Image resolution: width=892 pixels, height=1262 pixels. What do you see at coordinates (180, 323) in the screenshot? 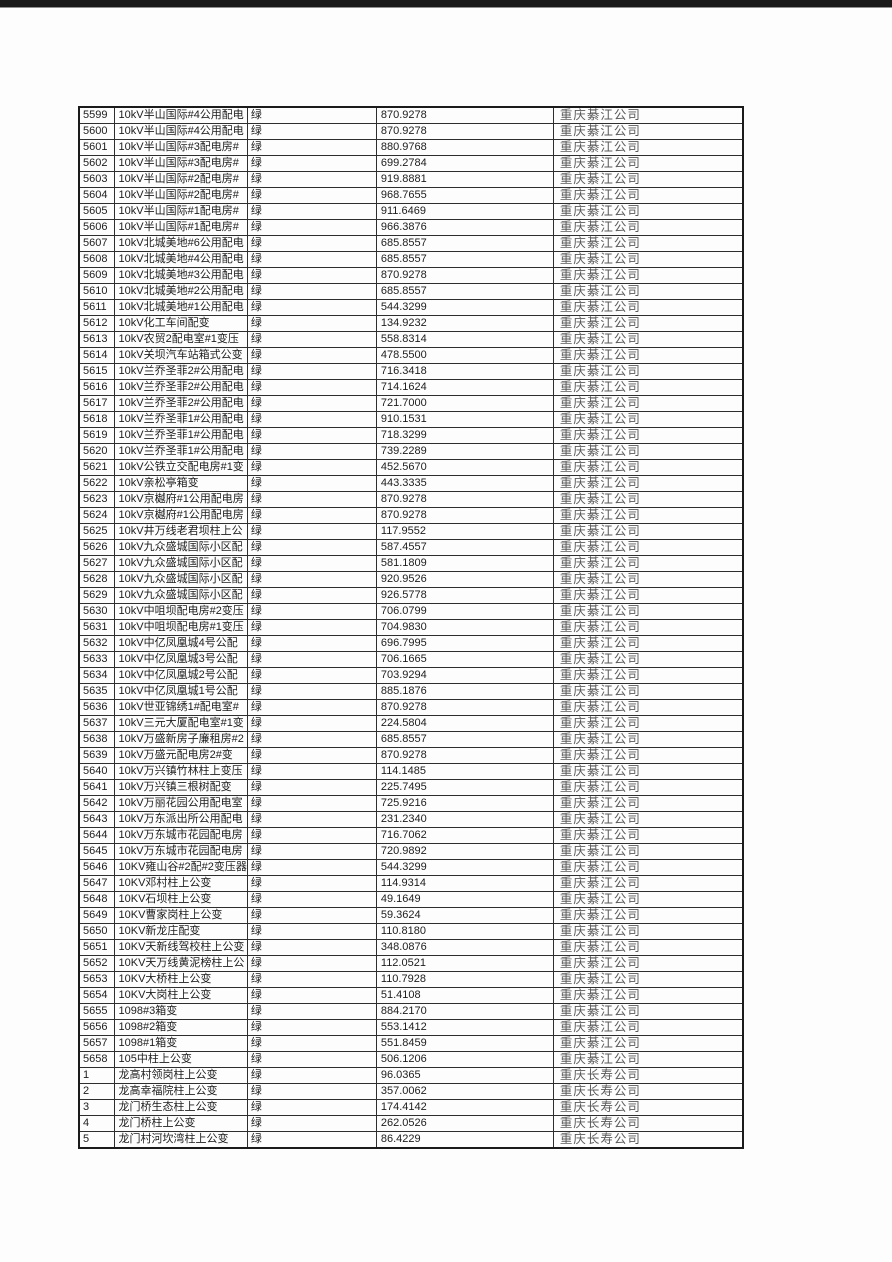
I see `device-name-cell: 10kV化工车间配变` at bounding box center [180, 323].